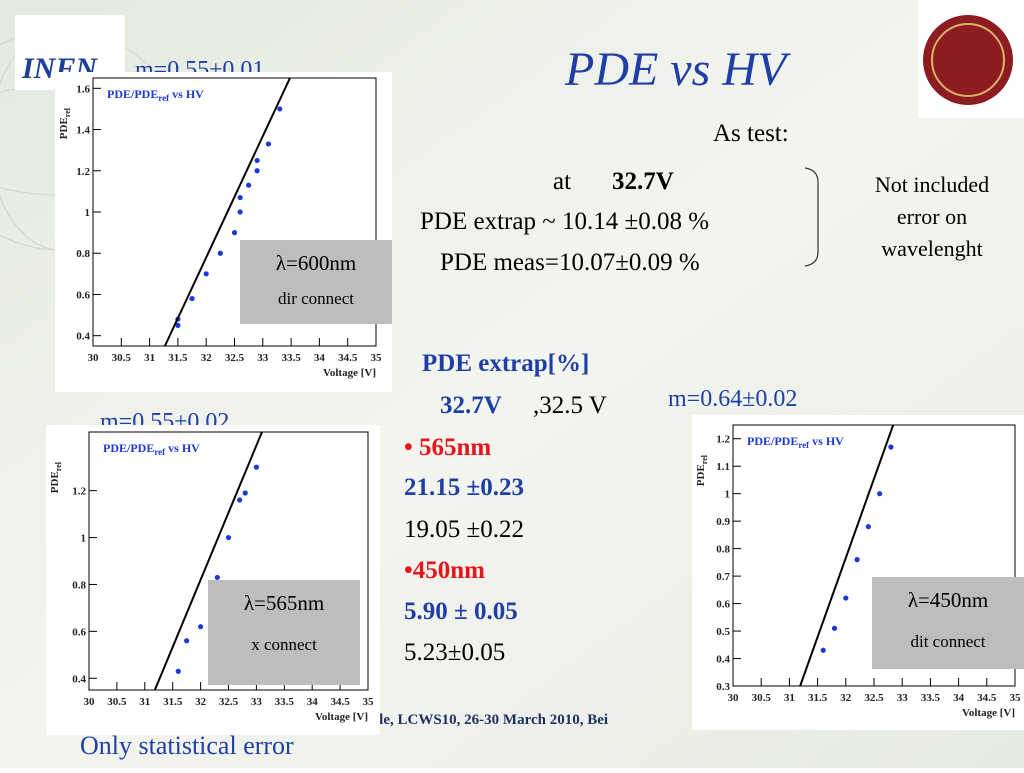 The width and height of the screenshot is (1024, 773). Describe the element at coordinates (570, 262) in the screenshot. I see `test-meas: PDE meas=10.07±0.09 %` at that location.